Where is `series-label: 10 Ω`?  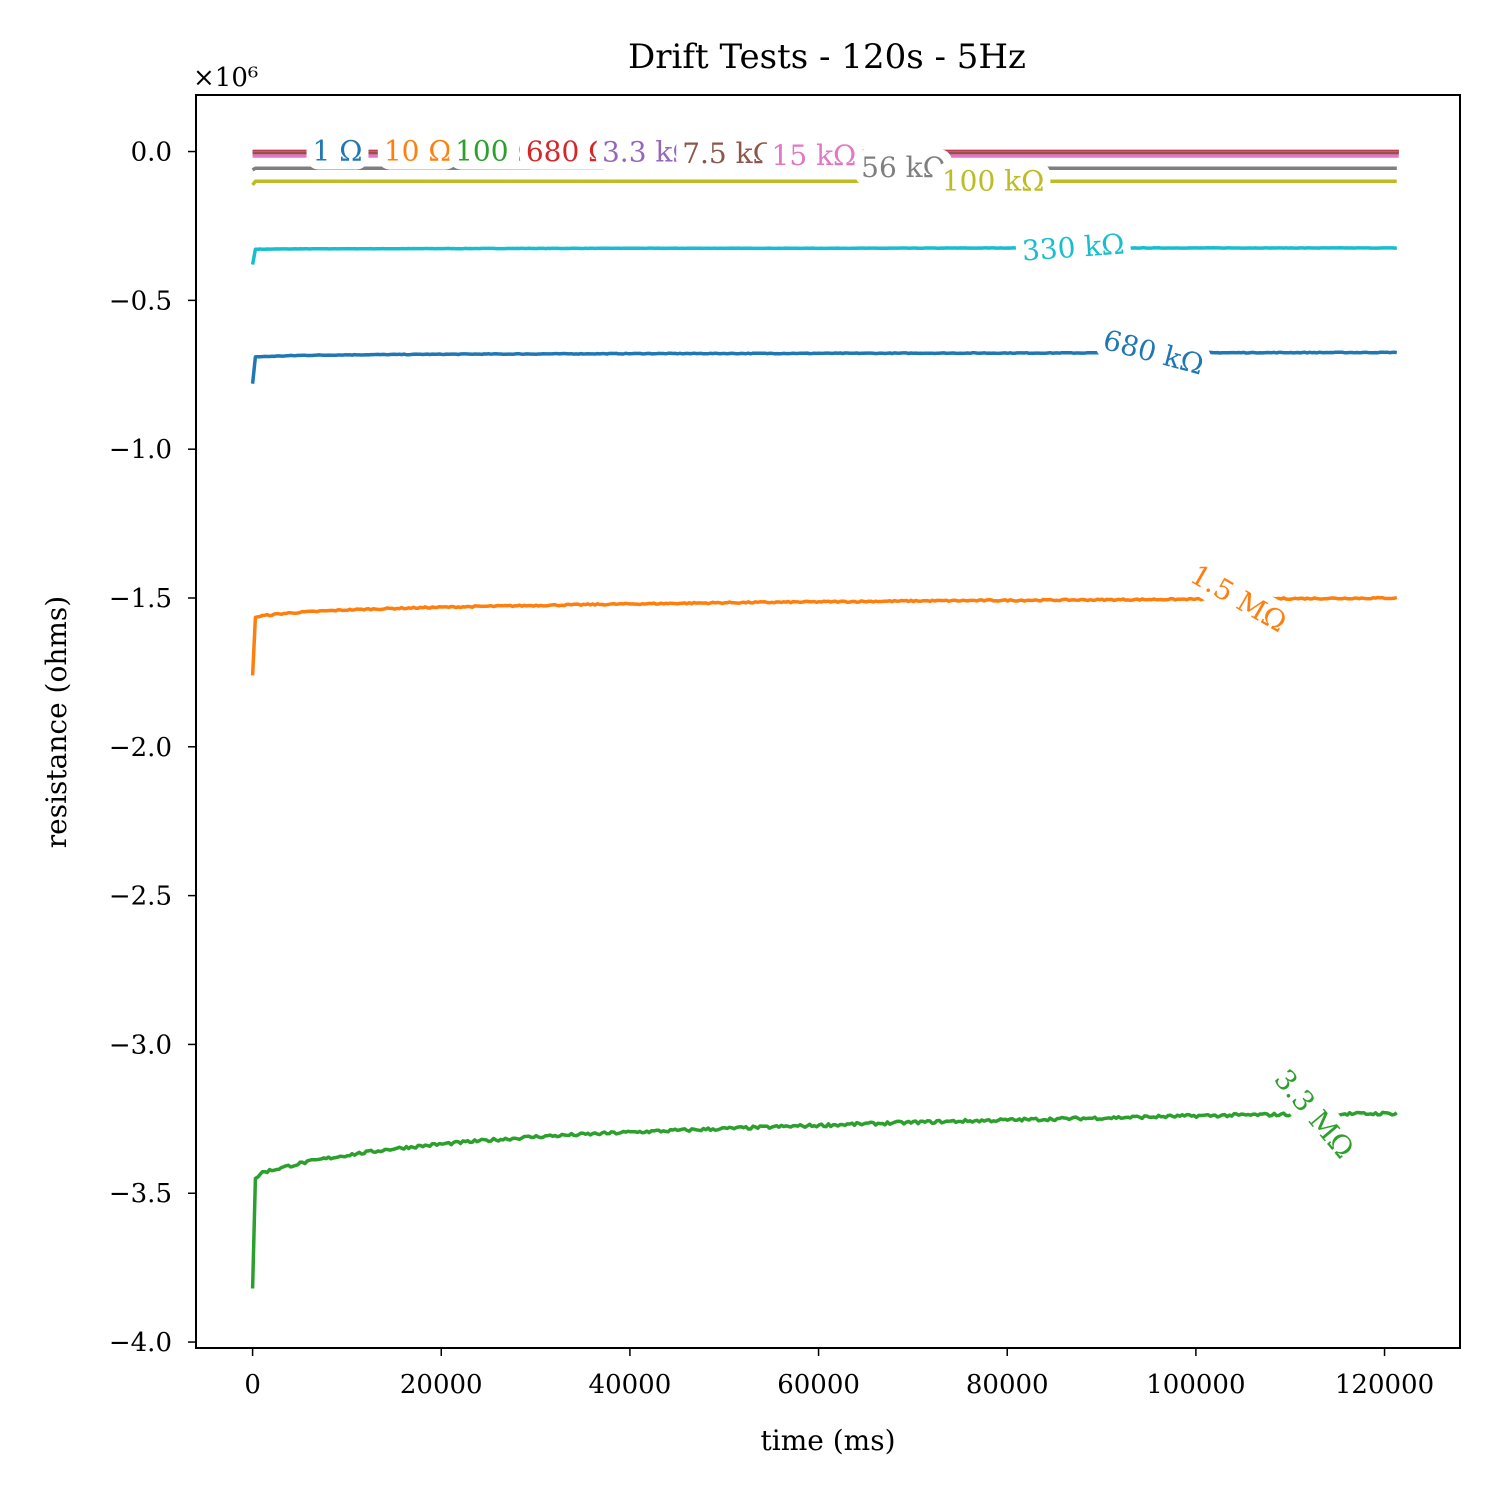 series-label: 10 Ω is located at coordinates (418, 151).